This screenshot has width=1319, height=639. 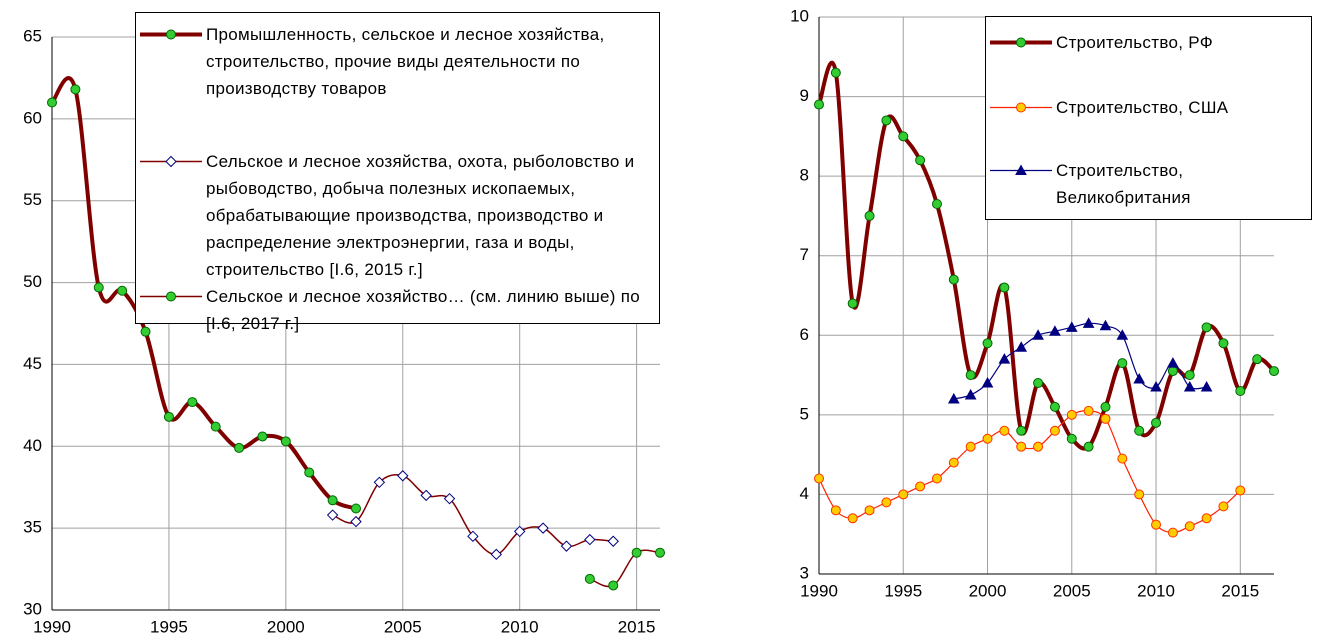 I want to click on y-tick-label: 4, so click(x=804, y=493).